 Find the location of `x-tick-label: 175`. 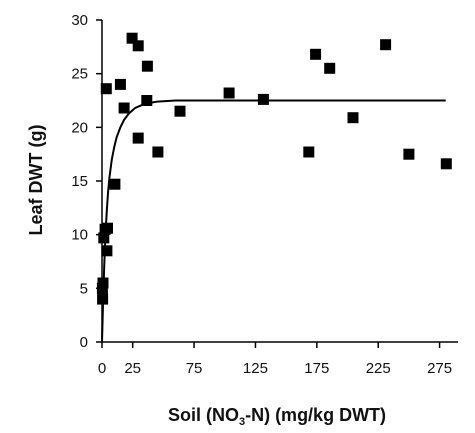

x-tick-label: 175 is located at coordinates (316, 368).